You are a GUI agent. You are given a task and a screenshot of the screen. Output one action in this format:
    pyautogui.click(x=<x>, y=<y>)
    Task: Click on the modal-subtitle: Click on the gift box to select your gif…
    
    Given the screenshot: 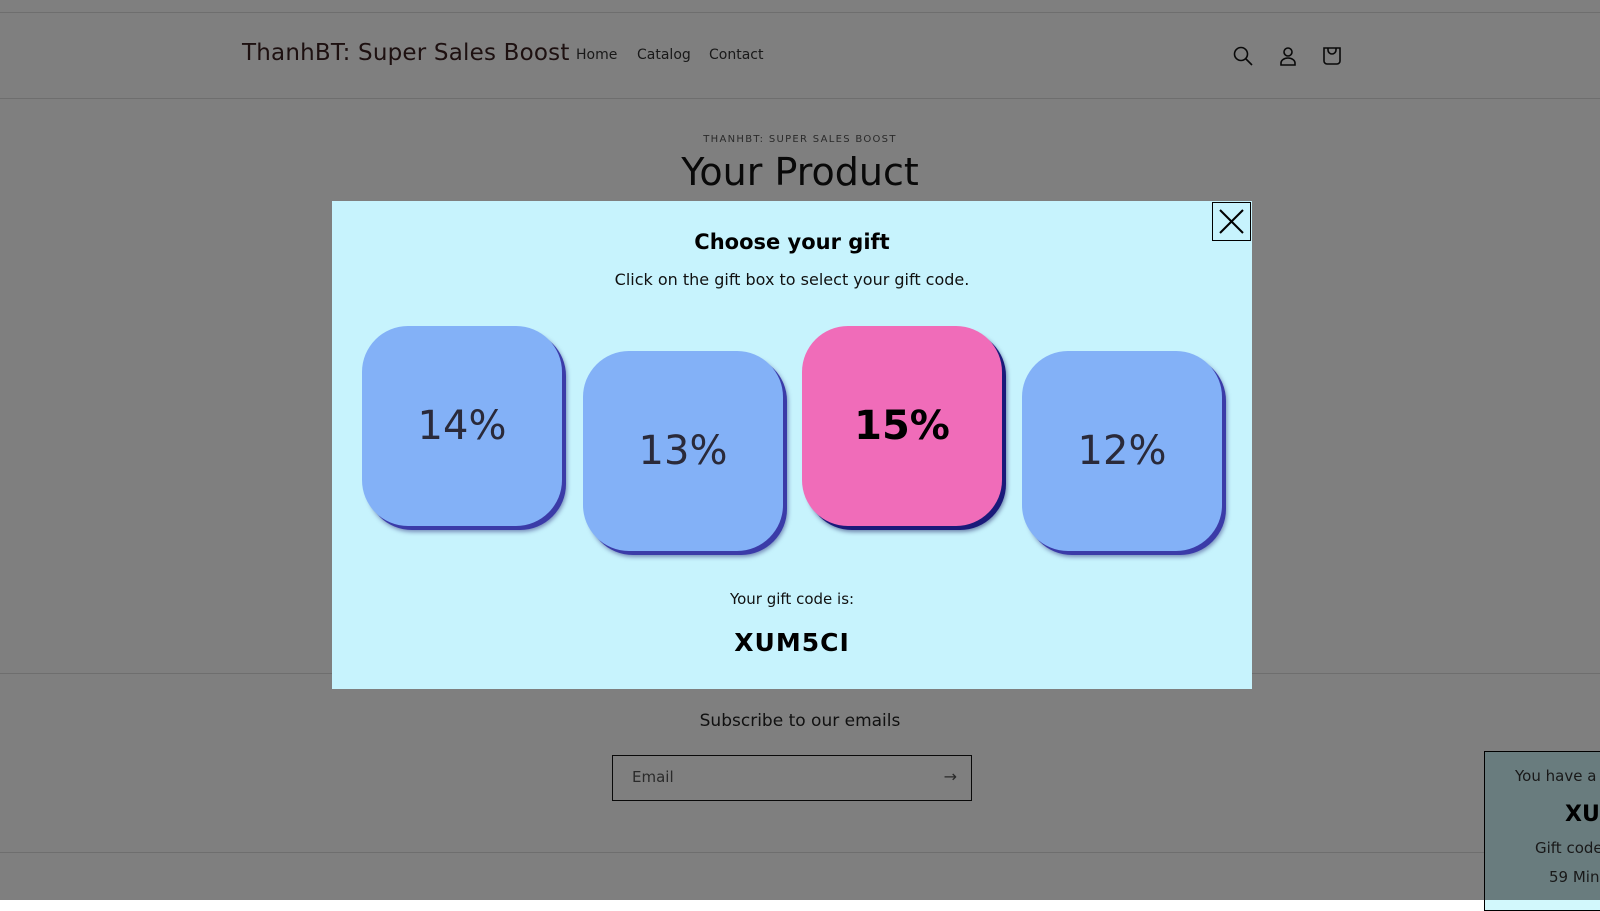 What is the action you would take?
    pyautogui.click(x=792, y=279)
    